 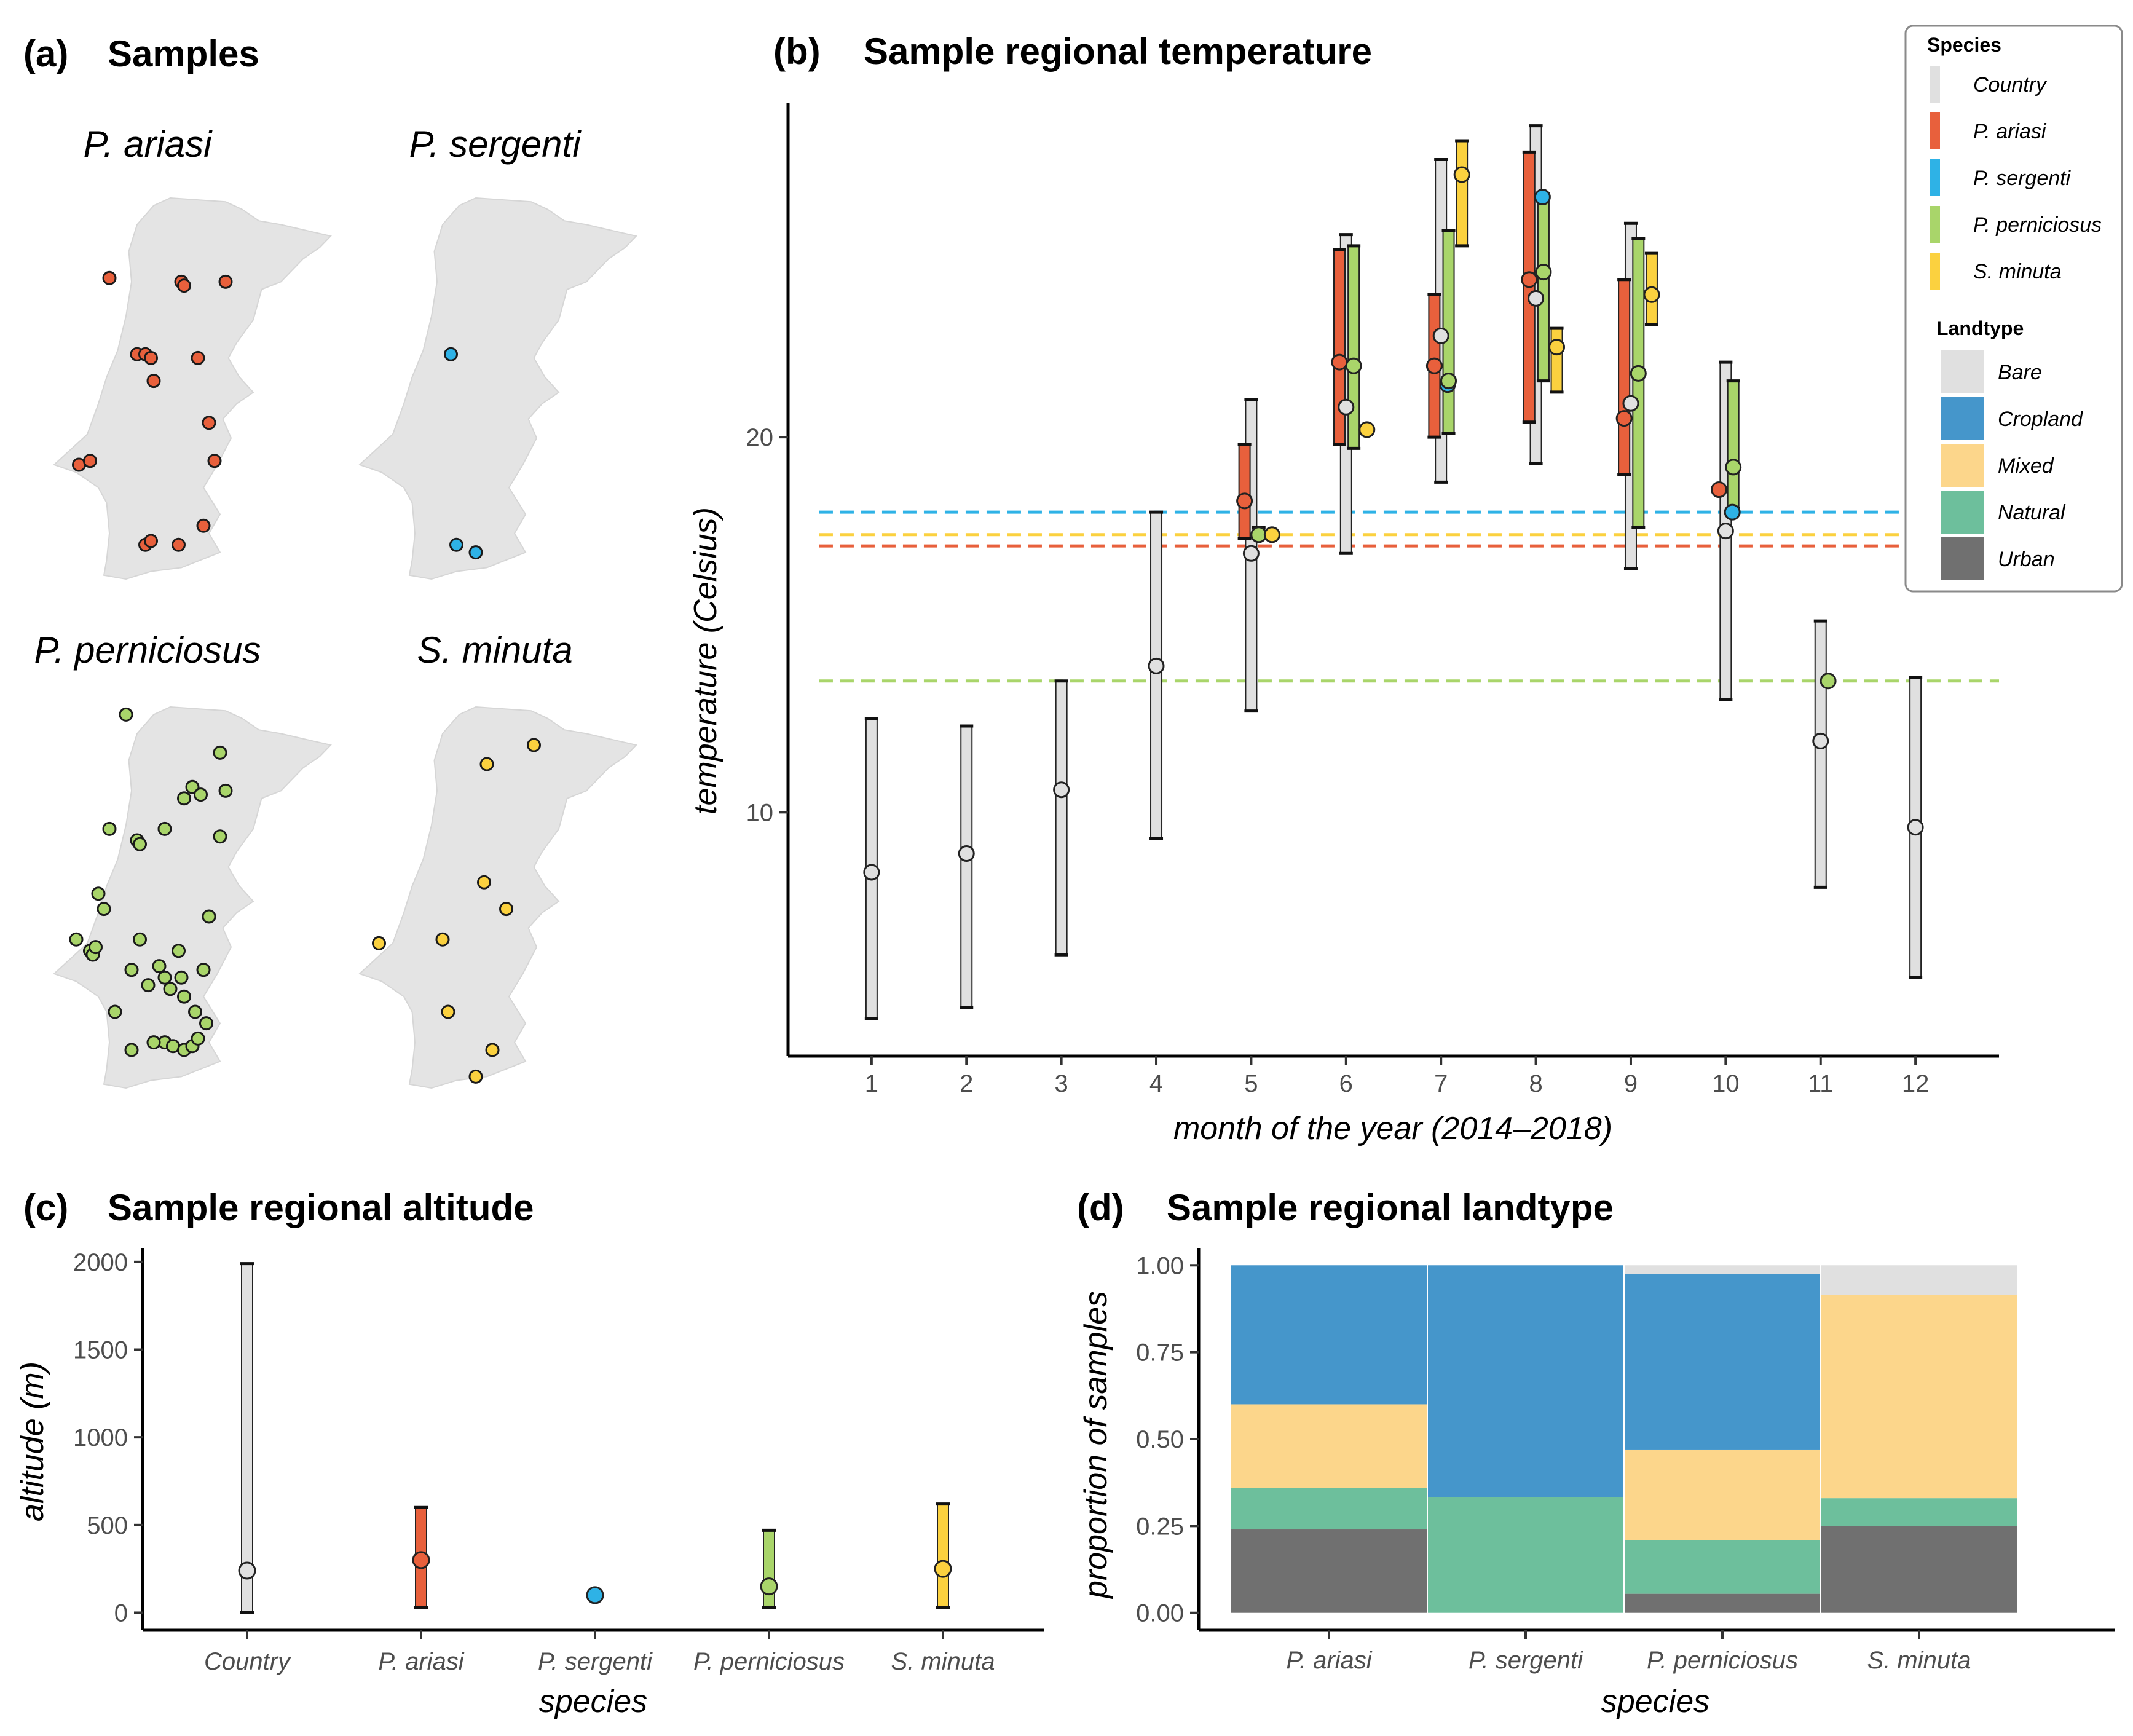 What do you see at coordinates (1980, 328) in the screenshot?
I see `legend-landtype-title: Landtype` at bounding box center [1980, 328].